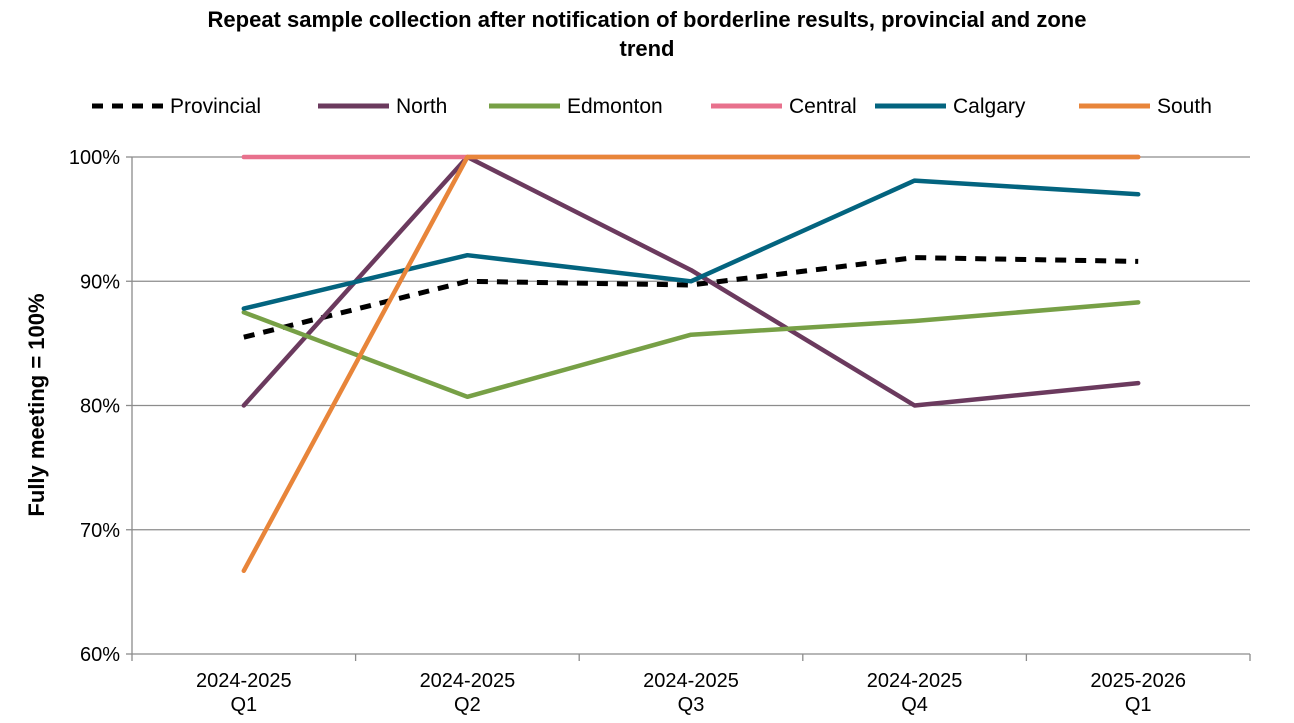 This screenshot has width=1294, height=723. What do you see at coordinates (1184, 106) in the screenshot?
I see `legend-label: South` at bounding box center [1184, 106].